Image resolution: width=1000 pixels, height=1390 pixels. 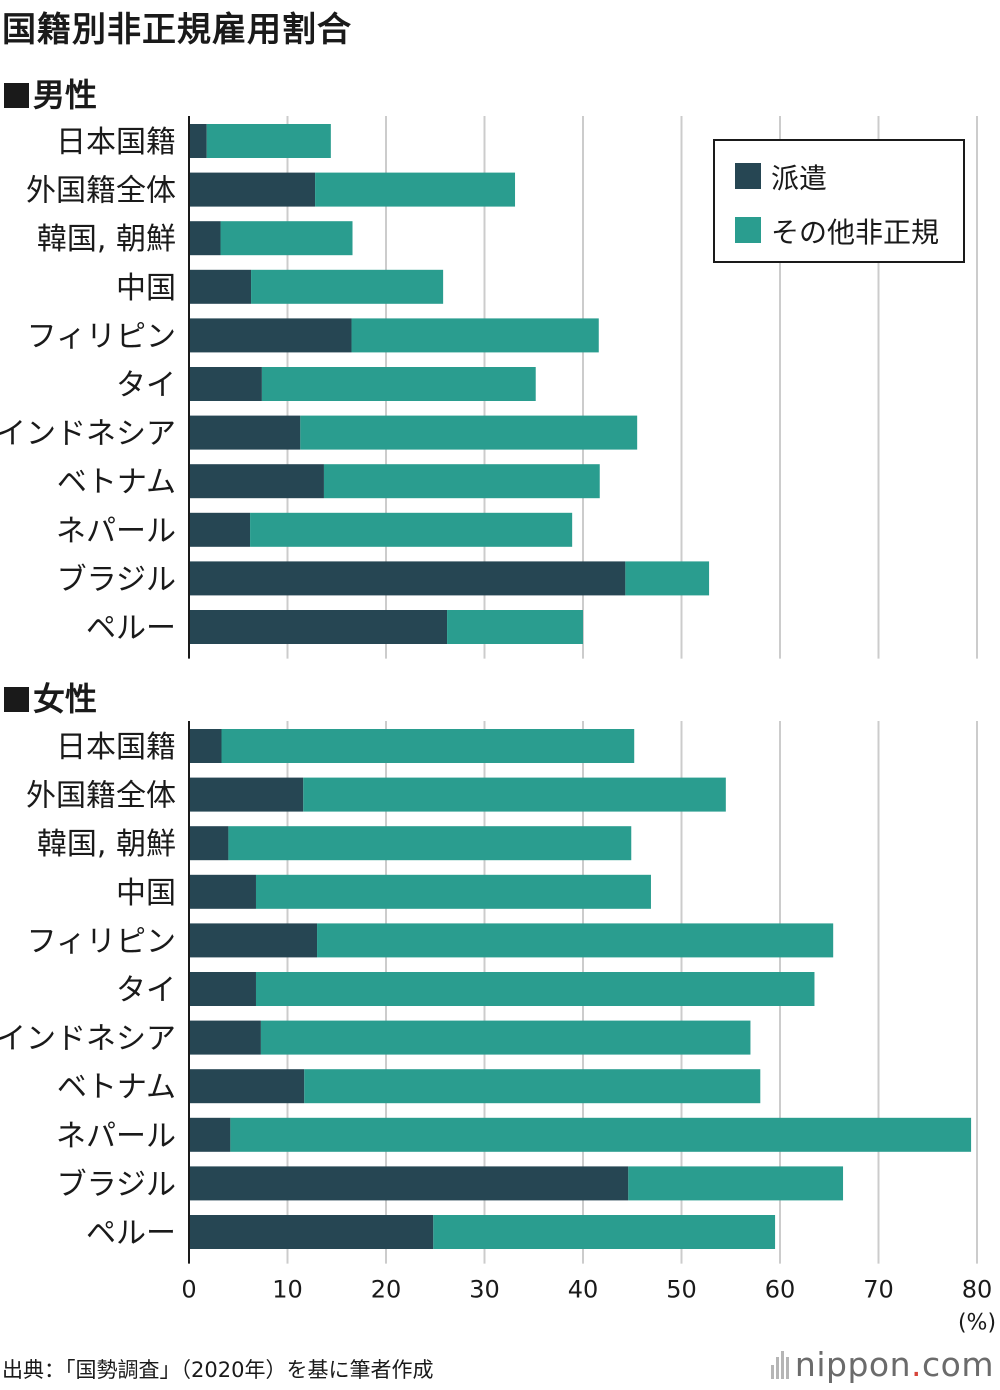 I want to click on x-tick-label: 0, so click(x=188, y=1290).